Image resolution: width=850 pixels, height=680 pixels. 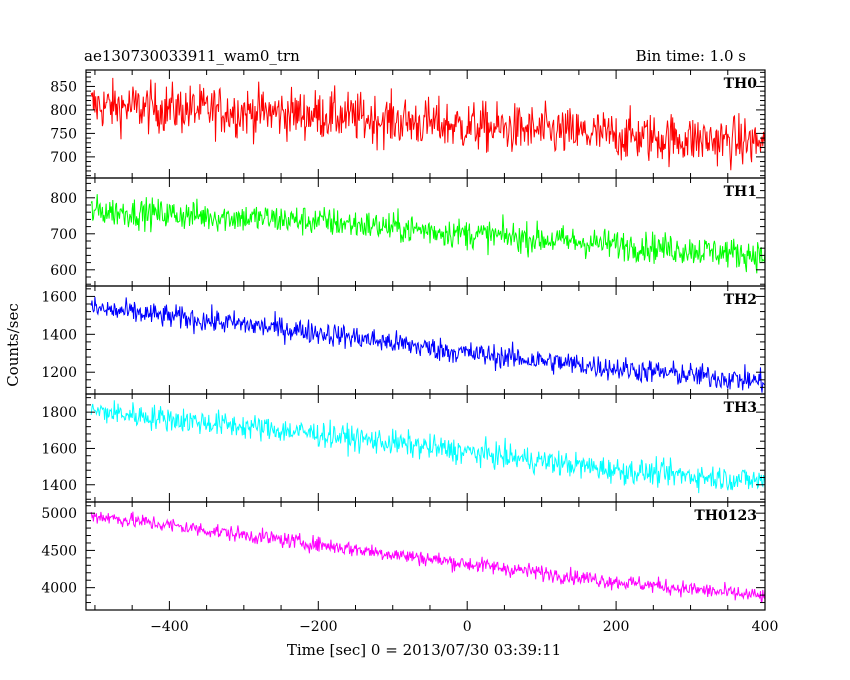 What do you see at coordinates (740, 300) in the screenshot?
I see `panel-name: TH2` at bounding box center [740, 300].